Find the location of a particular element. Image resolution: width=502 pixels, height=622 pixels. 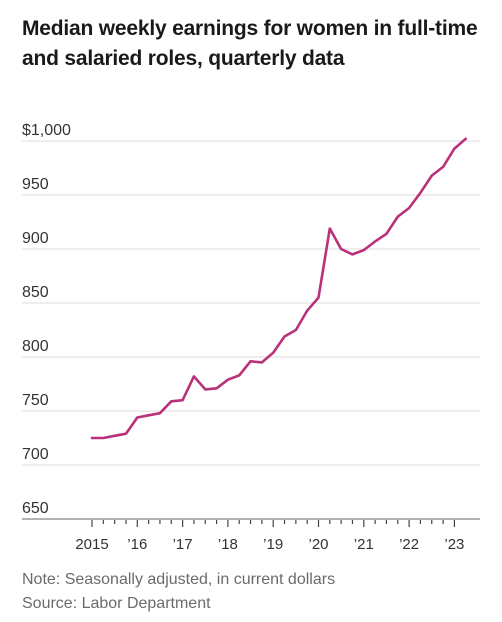

x-tick-label: ’20 is located at coordinates (318, 544).